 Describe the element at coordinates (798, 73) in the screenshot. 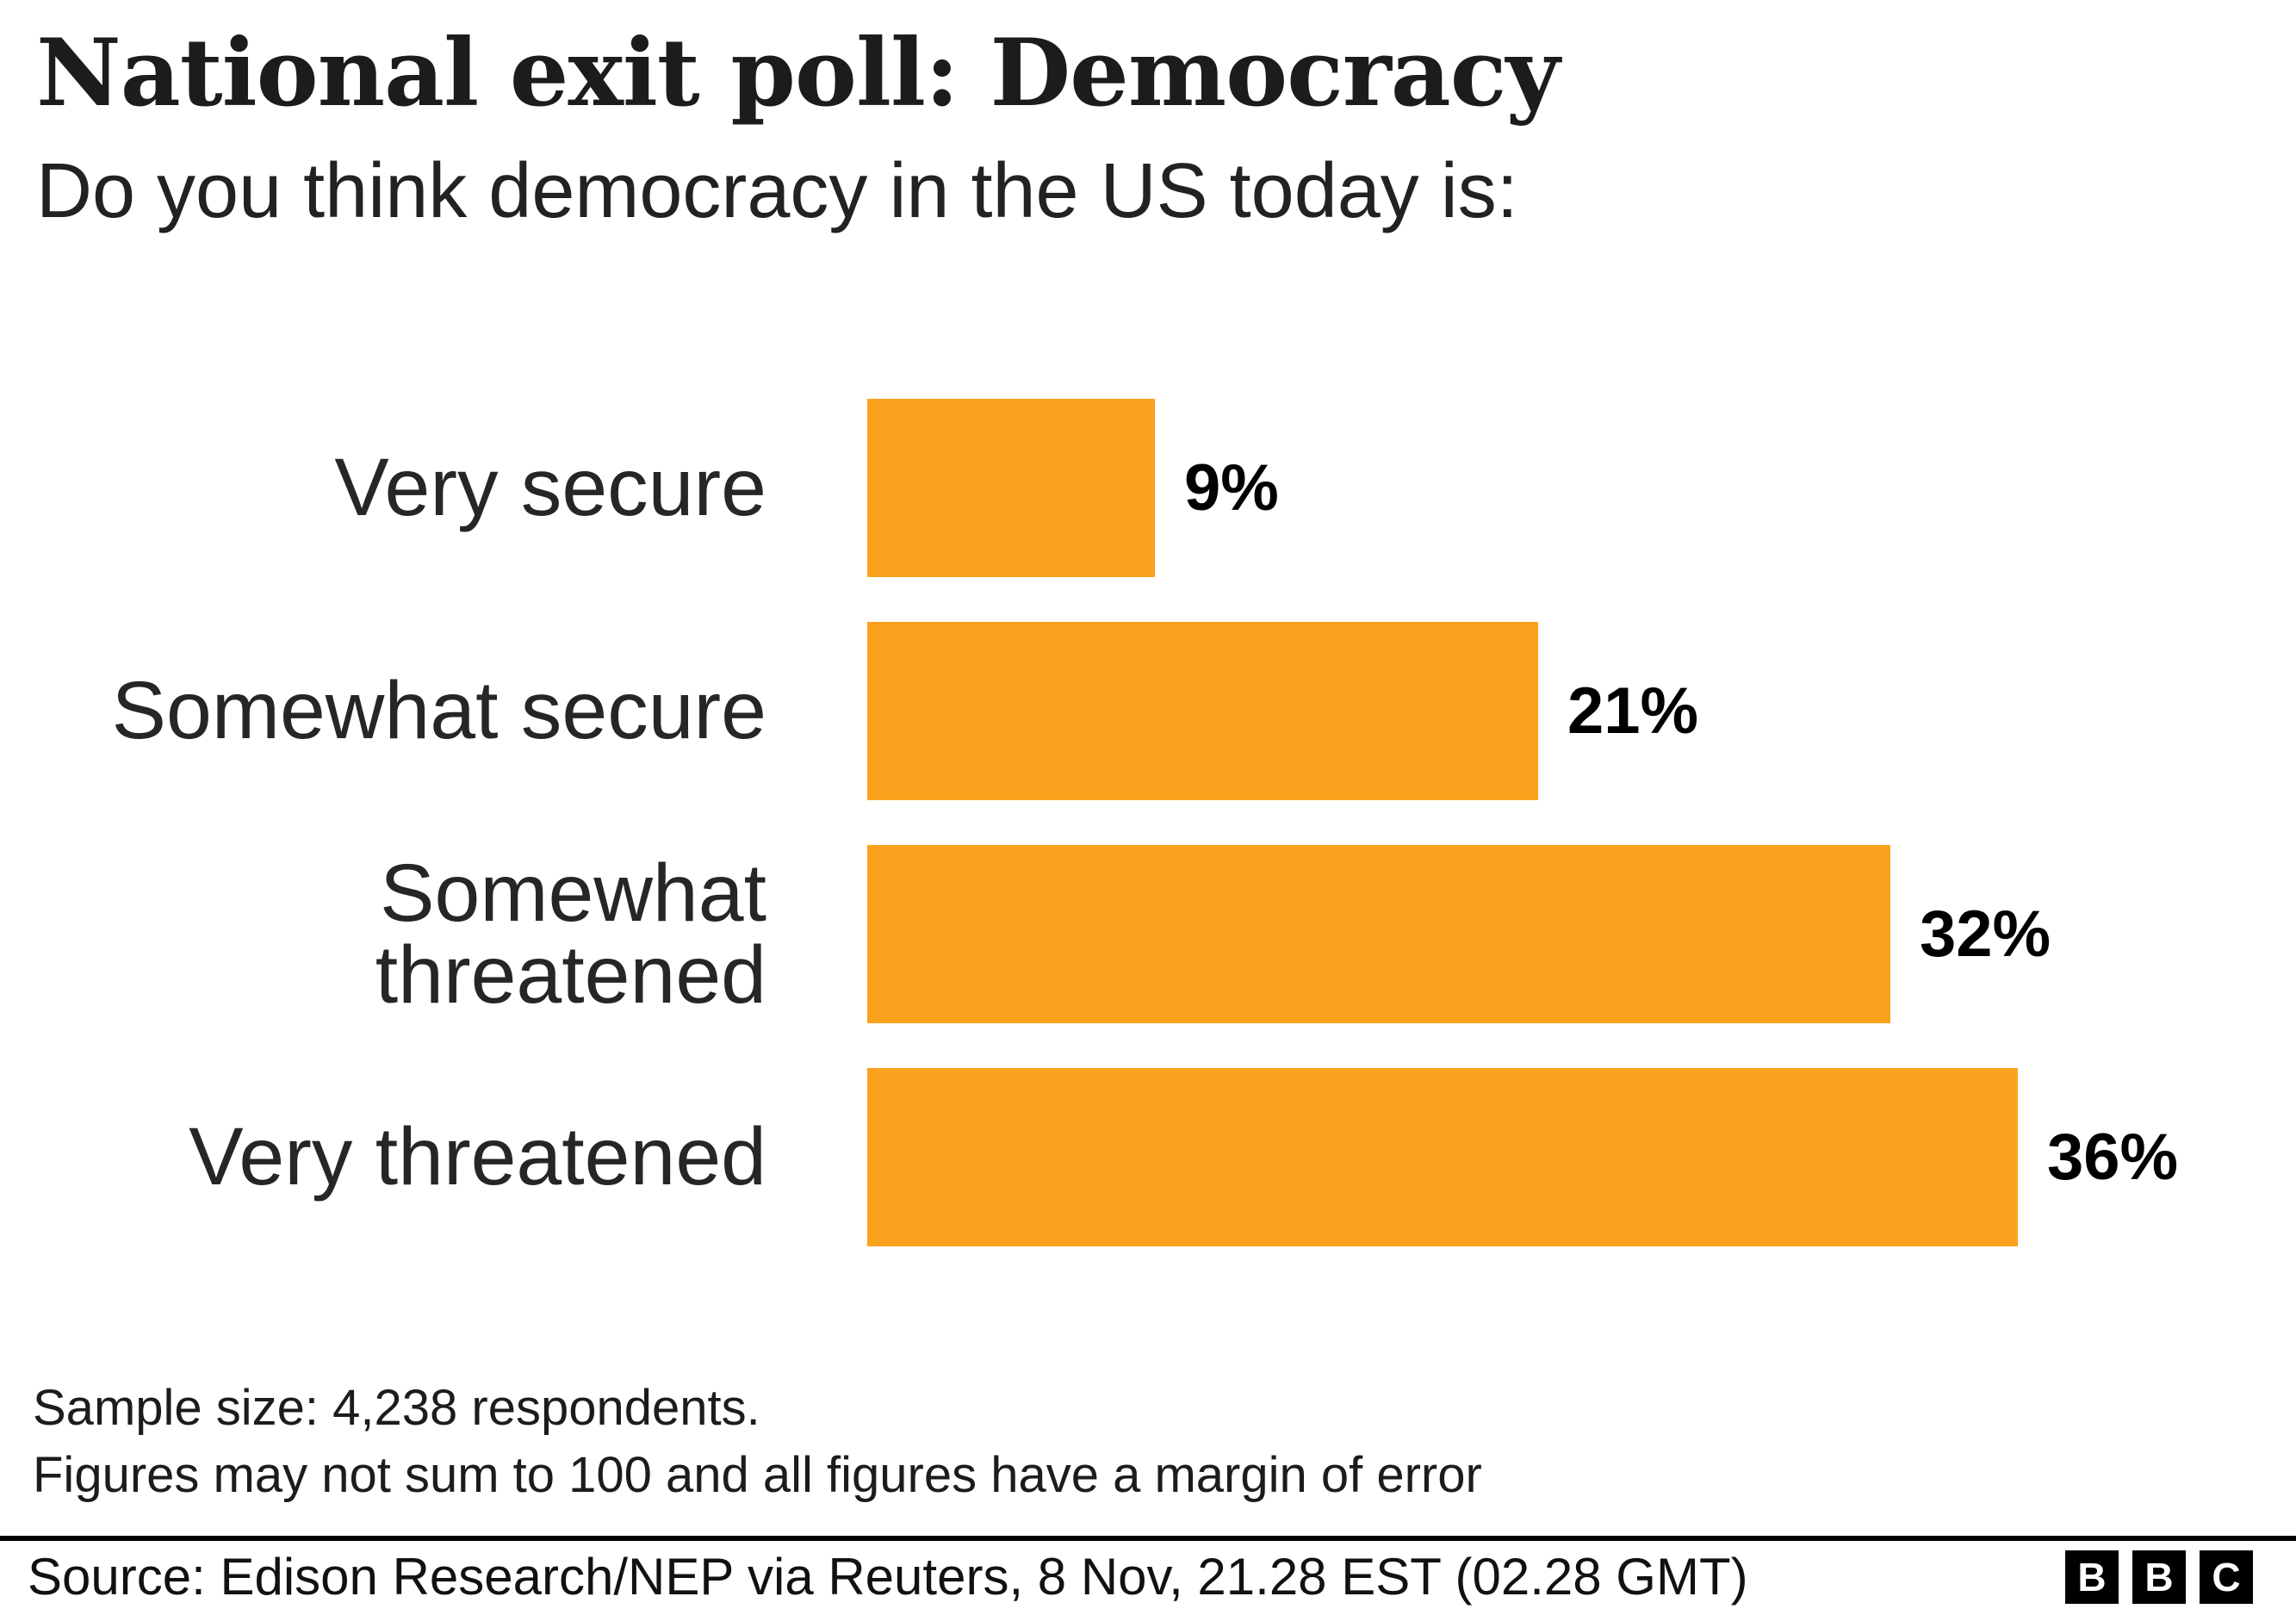

I see `chart-title: National exit poll: Democracy` at that location.